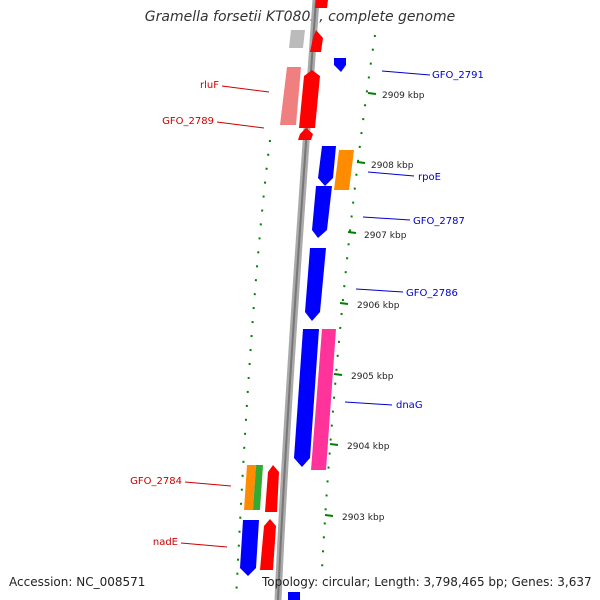 This screenshot has height=600, width=600. What do you see at coordinates (429, 177) in the screenshot?
I see `gene-label-rpoE: rpoE` at bounding box center [429, 177].